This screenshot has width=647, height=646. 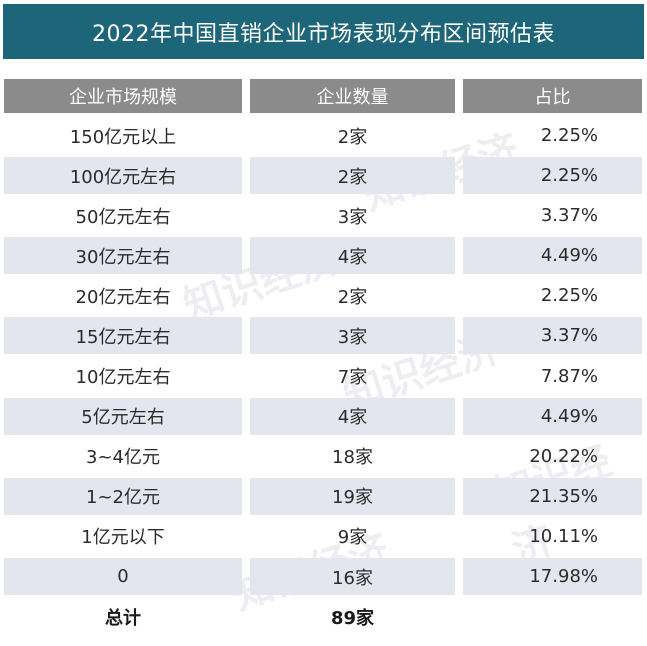 What do you see at coordinates (352, 496) in the screenshot?
I see `cell-count: 19家` at bounding box center [352, 496].